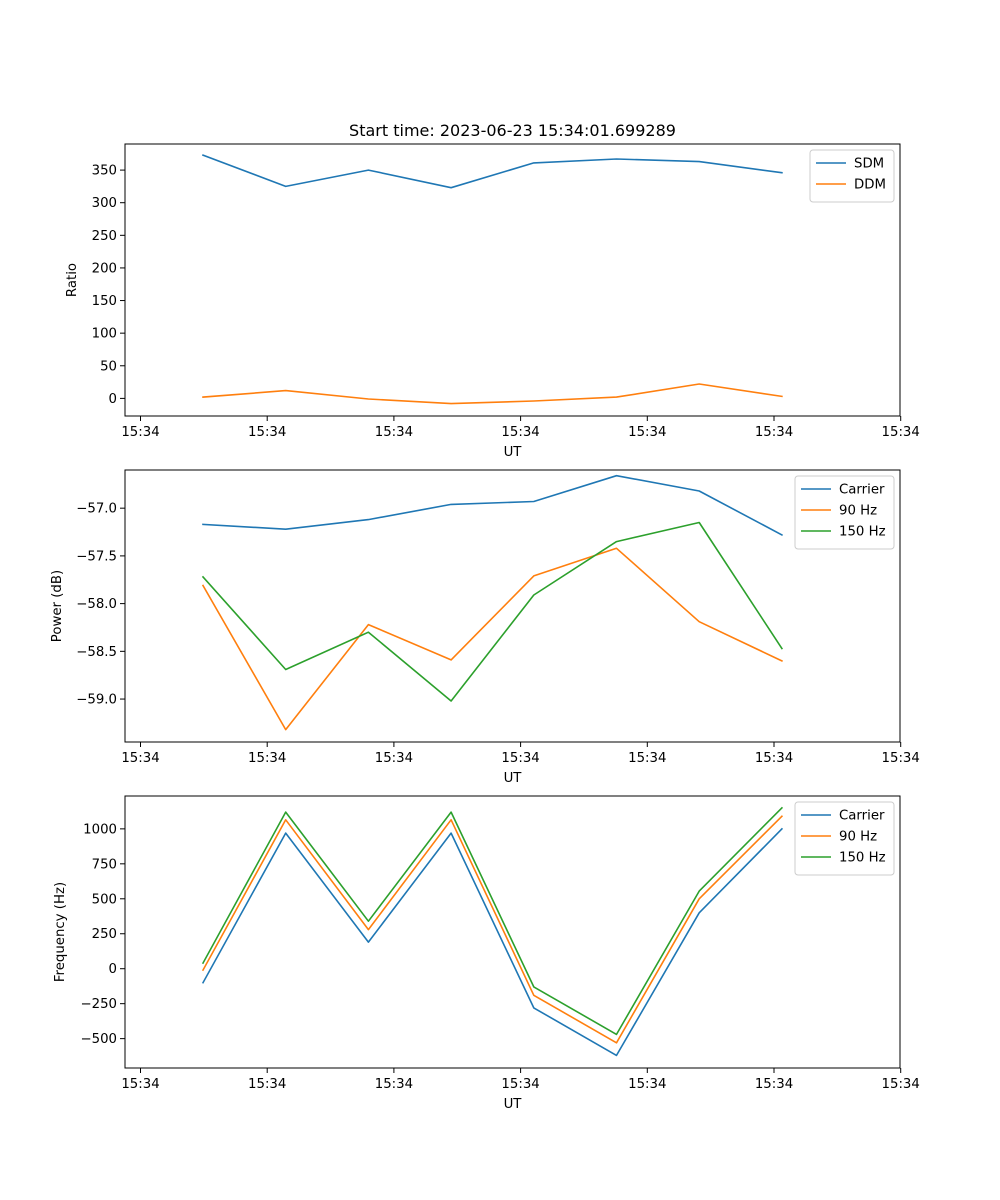  Describe the element at coordinates (870, 185) in the screenshot. I see `legend-label: DDM` at that location.